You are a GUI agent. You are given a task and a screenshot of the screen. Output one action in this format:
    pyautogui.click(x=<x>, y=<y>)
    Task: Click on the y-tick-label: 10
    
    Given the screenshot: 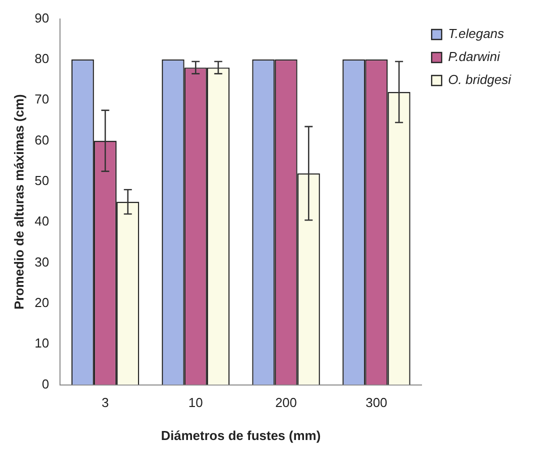 What is the action you would take?
    pyautogui.click(x=42, y=343)
    